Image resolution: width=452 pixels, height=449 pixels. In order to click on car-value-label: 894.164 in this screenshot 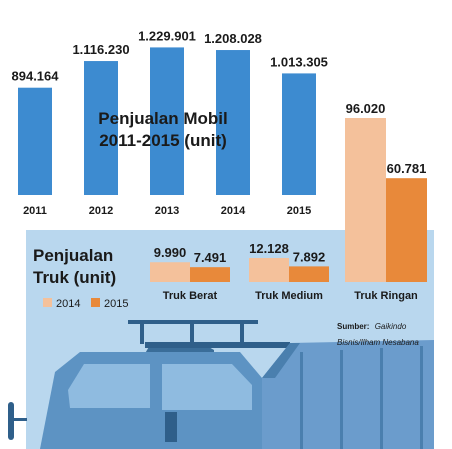, I will do `click(36, 76)`.